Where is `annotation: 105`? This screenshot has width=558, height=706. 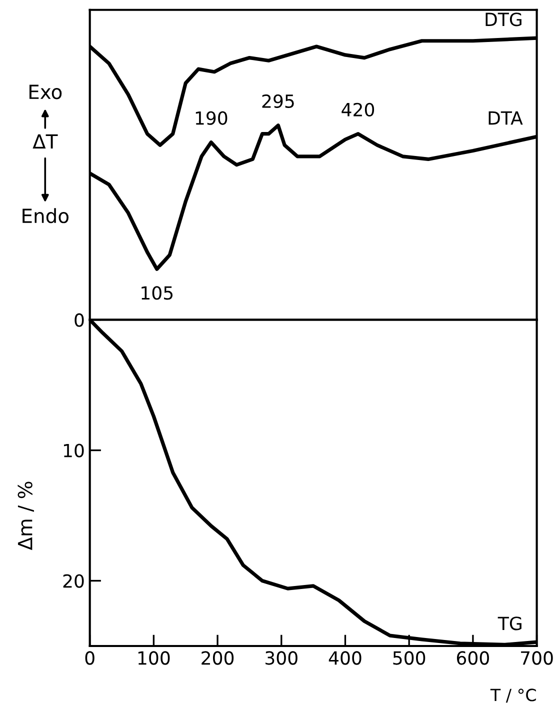
annotation: 105 is located at coordinates (157, 293).